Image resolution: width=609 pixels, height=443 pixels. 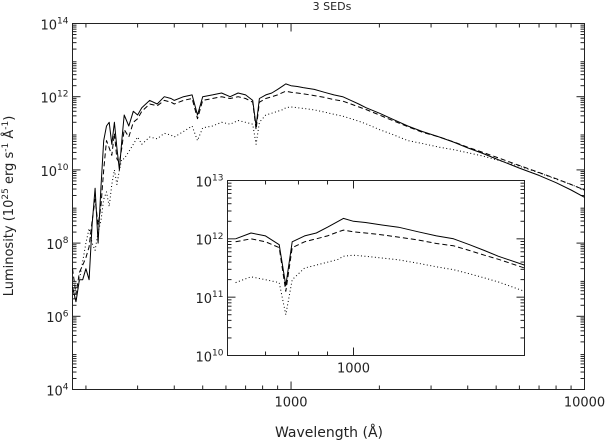 What do you see at coordinates (55, 98) in the screenshot?
I see `main-y-tick-label: 1012` at bounding box center [55, 98].